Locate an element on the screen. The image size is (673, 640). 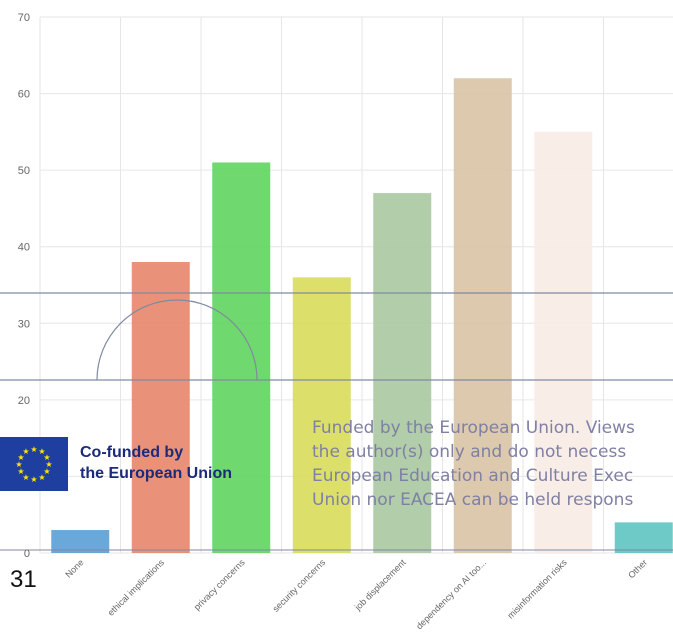
disclaimer-line-2: the author(s) only and do not necess is located at coordinates (469, 452).